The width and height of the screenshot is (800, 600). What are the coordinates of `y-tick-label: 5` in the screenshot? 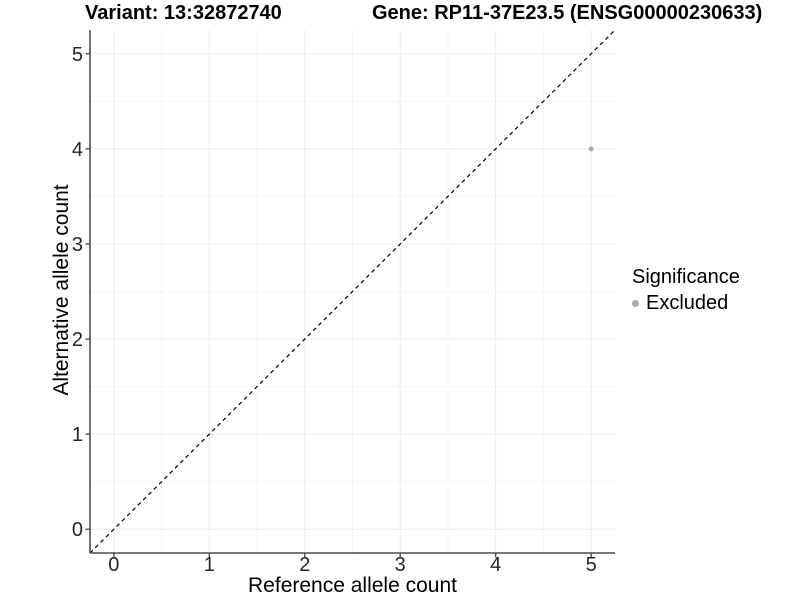 It's located at (77, 55).